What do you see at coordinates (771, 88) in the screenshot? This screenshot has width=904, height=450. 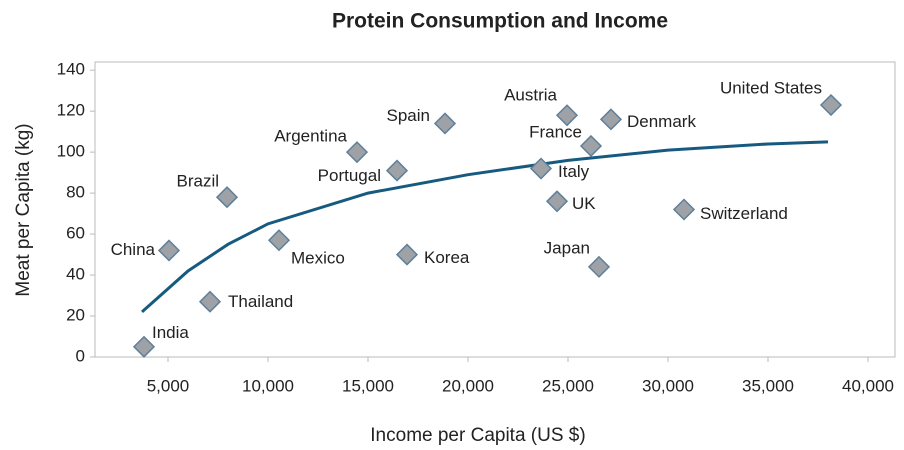 I see `point-label: United States` at bounding box center [771, 88].